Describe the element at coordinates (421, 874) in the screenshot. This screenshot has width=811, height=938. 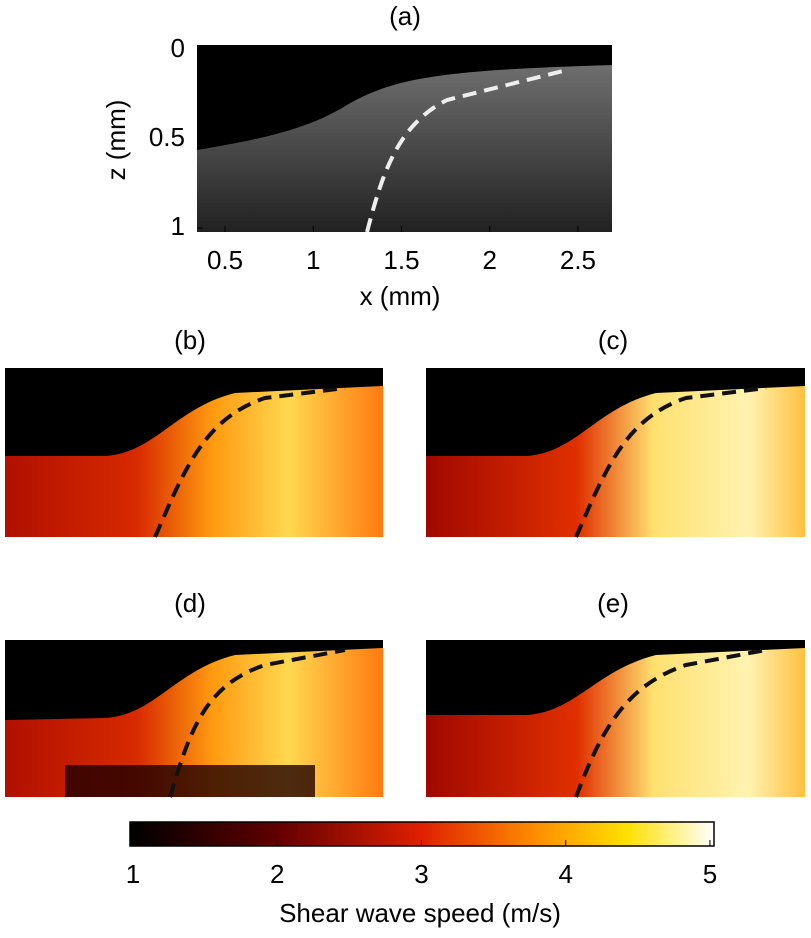
I see `colorbar-tick-label: 3` at that location.